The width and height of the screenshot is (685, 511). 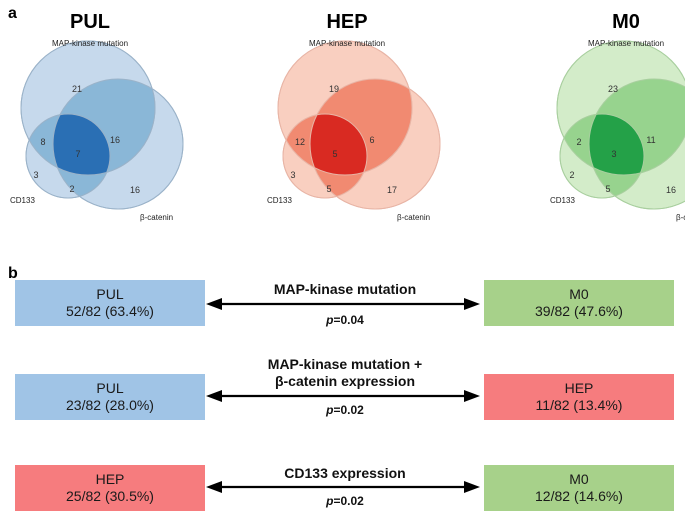 I want to click on comparison-1-right-value: 39/82 (47.6%), so click(x=579, y=311).